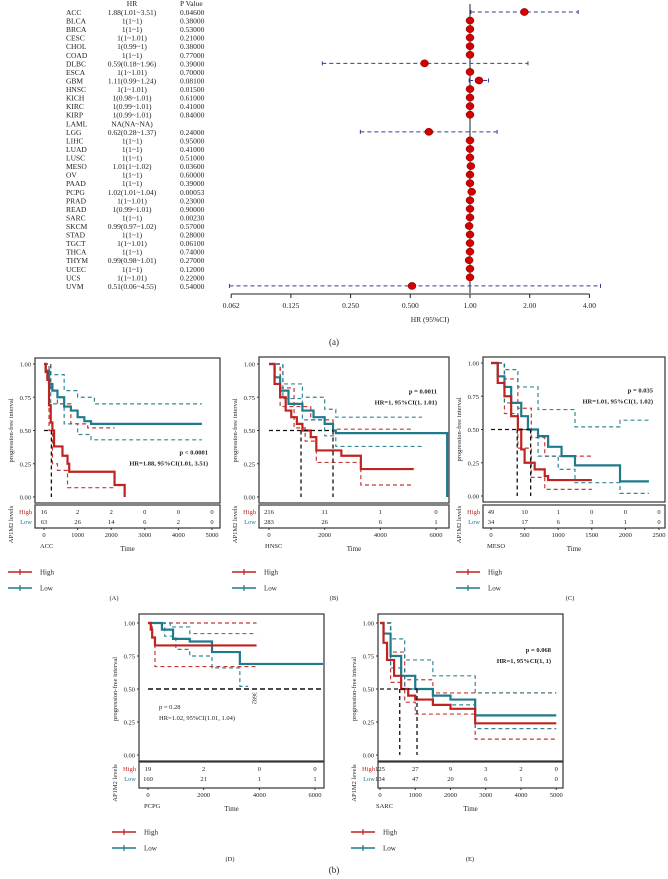  I want to click on km-x-tick-label: 3000, so click(144, 535).